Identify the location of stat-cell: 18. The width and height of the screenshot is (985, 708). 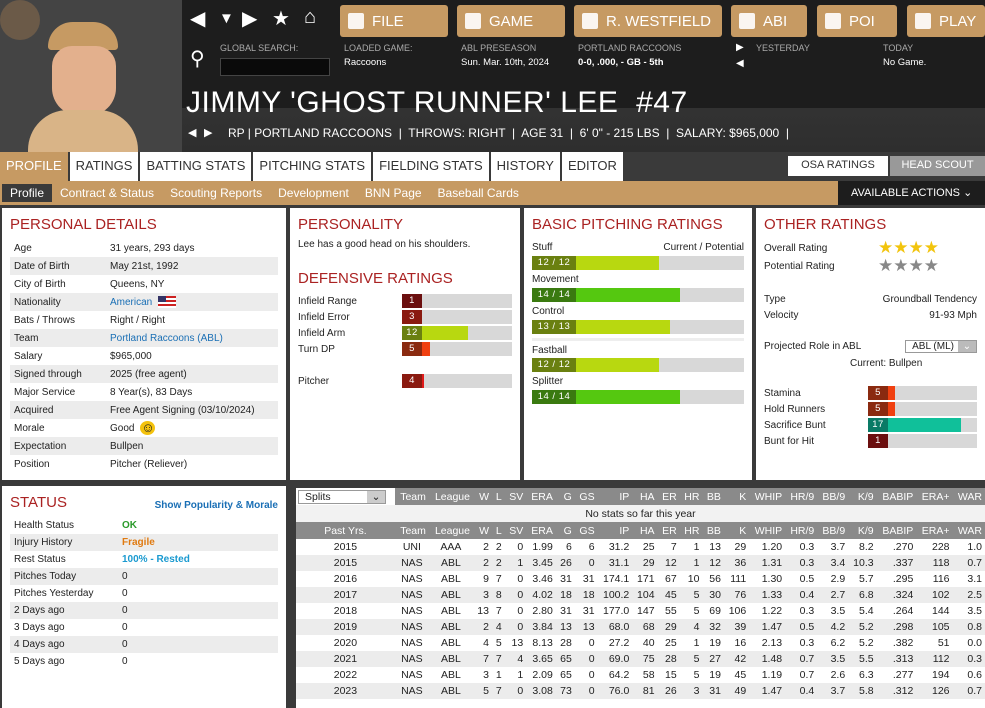
(586, 595).